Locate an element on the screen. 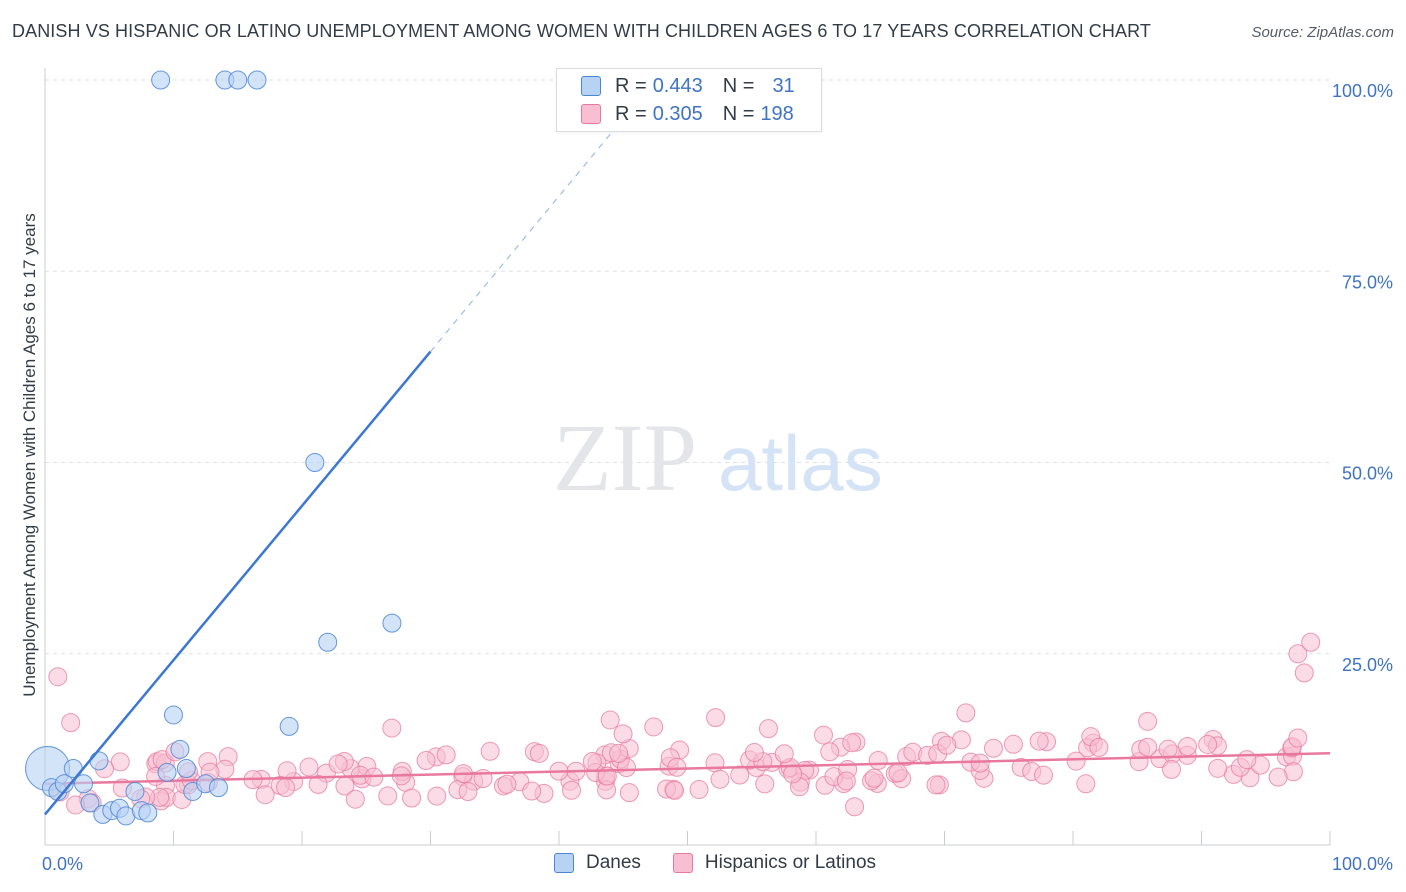 The image size is (1406, 892). series-legend-hispanics: Hispanics or Latinos is located at coordinates (774, 863).